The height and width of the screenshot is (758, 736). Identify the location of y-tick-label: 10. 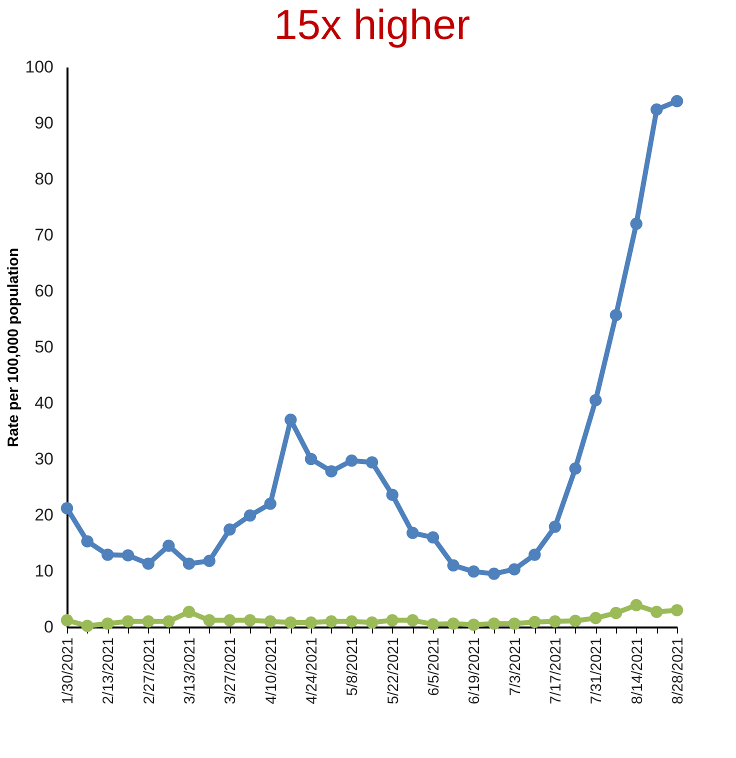
(44, 571).